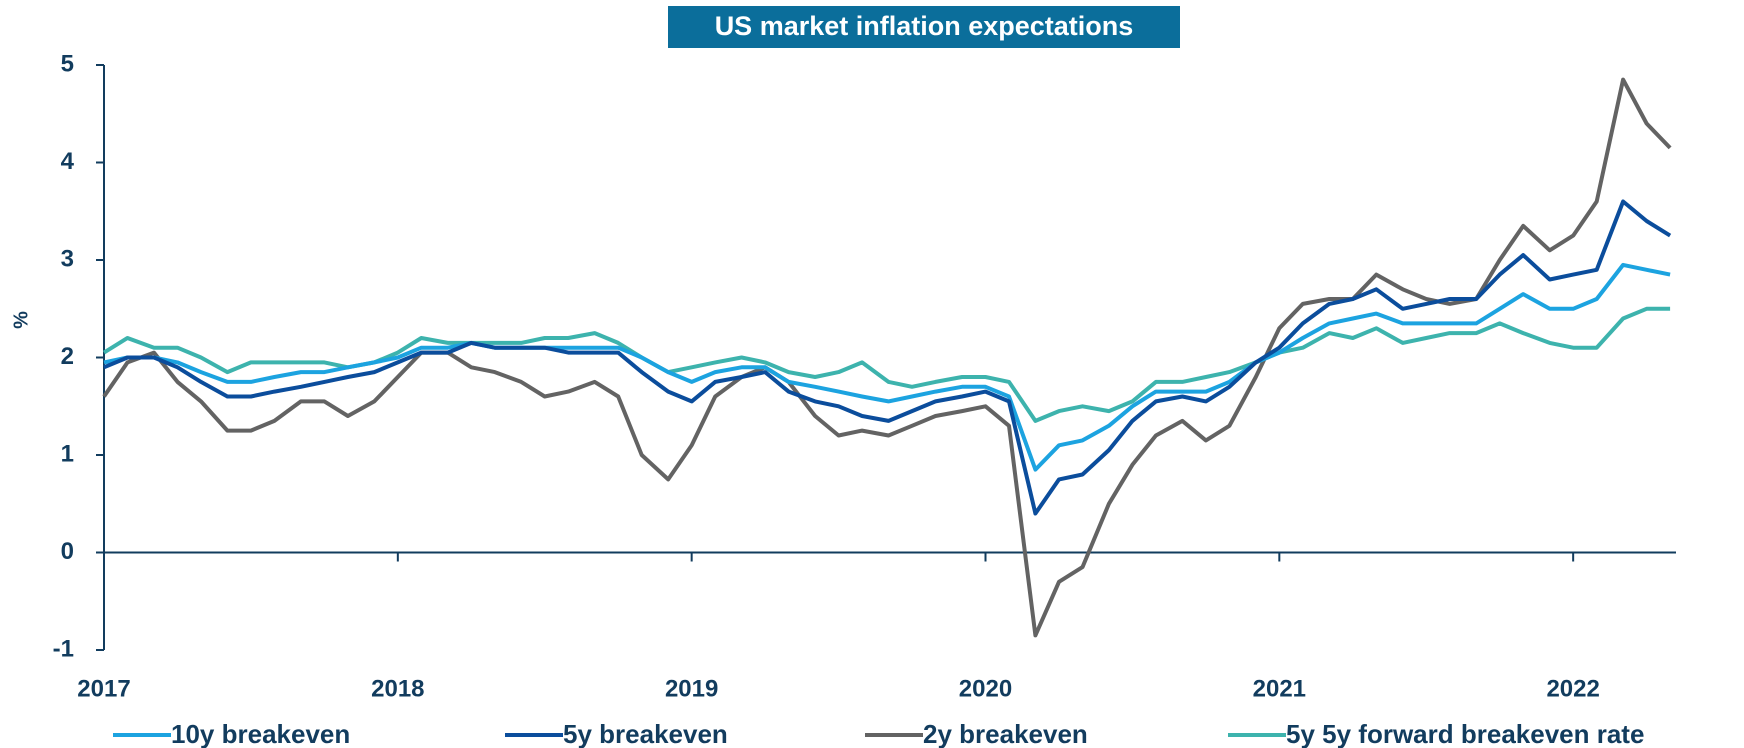 This screenshot has width=1744, height=748. What do you see at coordinates (21, 320) in the screenshot?
I see `y-axis-label: %` at bounding box center [21, 320].